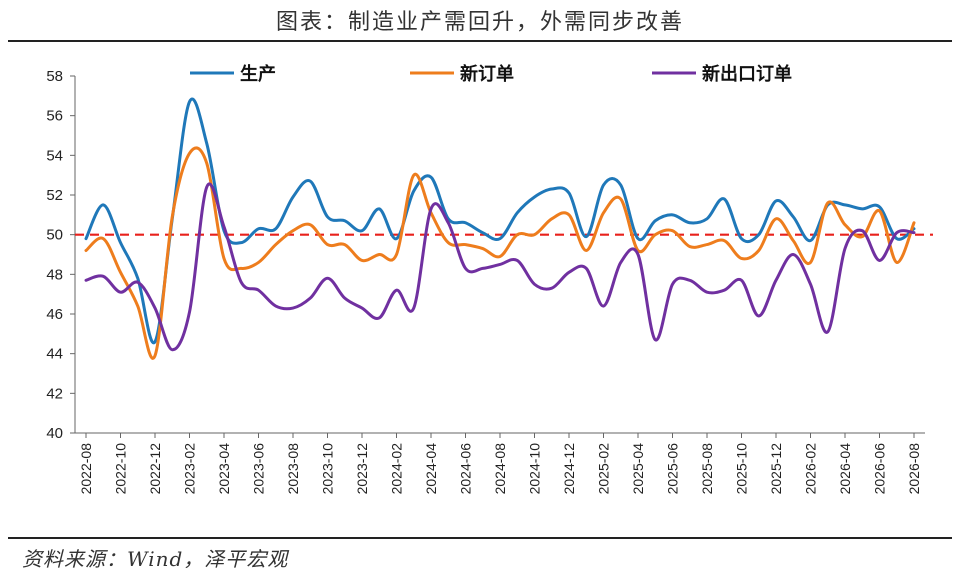 The width and height of the screenshot is (960, 577). Describe the element at coordinates (54, 195) in the screenshot. I see `y-tick-label: 52` at that location.